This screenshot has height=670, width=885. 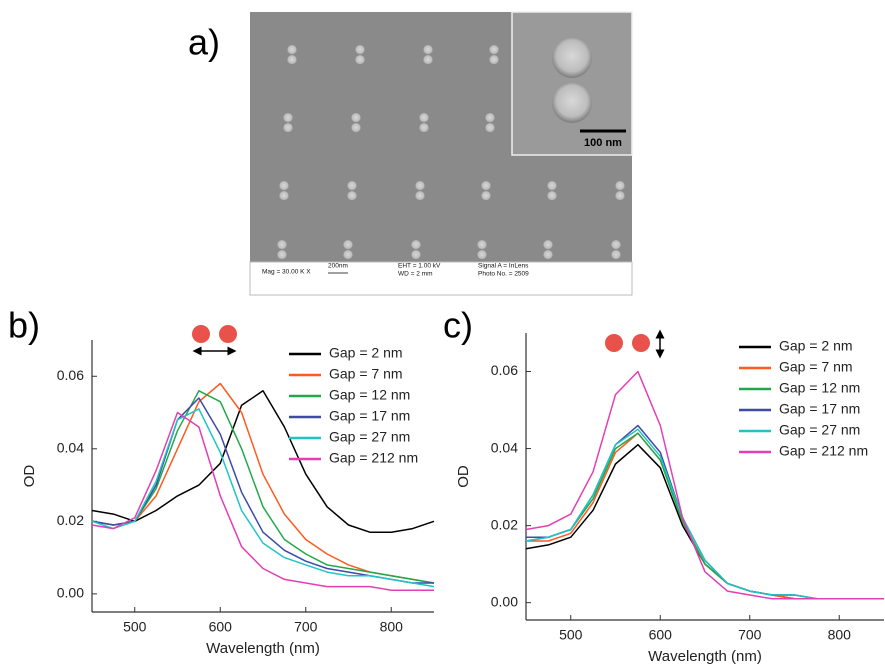 What do you see at coordinates (441, 278) in the screenshot?
I see `sem-info-bar` at bounding box center [441, 278].